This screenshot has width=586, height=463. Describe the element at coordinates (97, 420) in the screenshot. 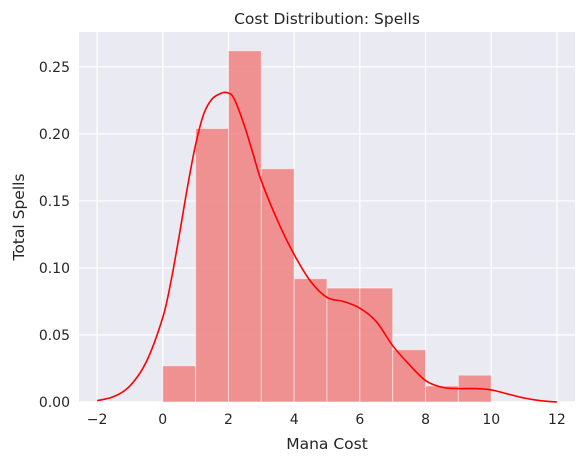

I see `x-tick-label: −2` at that location.